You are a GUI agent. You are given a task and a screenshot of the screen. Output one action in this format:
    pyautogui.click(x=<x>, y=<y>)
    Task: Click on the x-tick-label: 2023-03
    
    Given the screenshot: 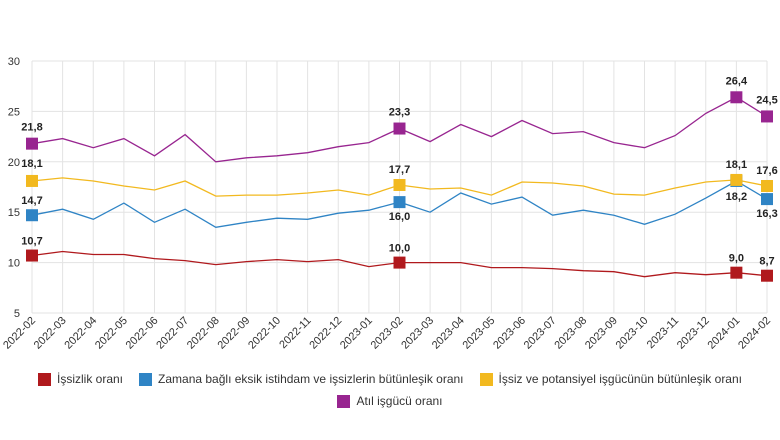 What is the action you would take?
    pyautogui.click(x=417, y=333)
    